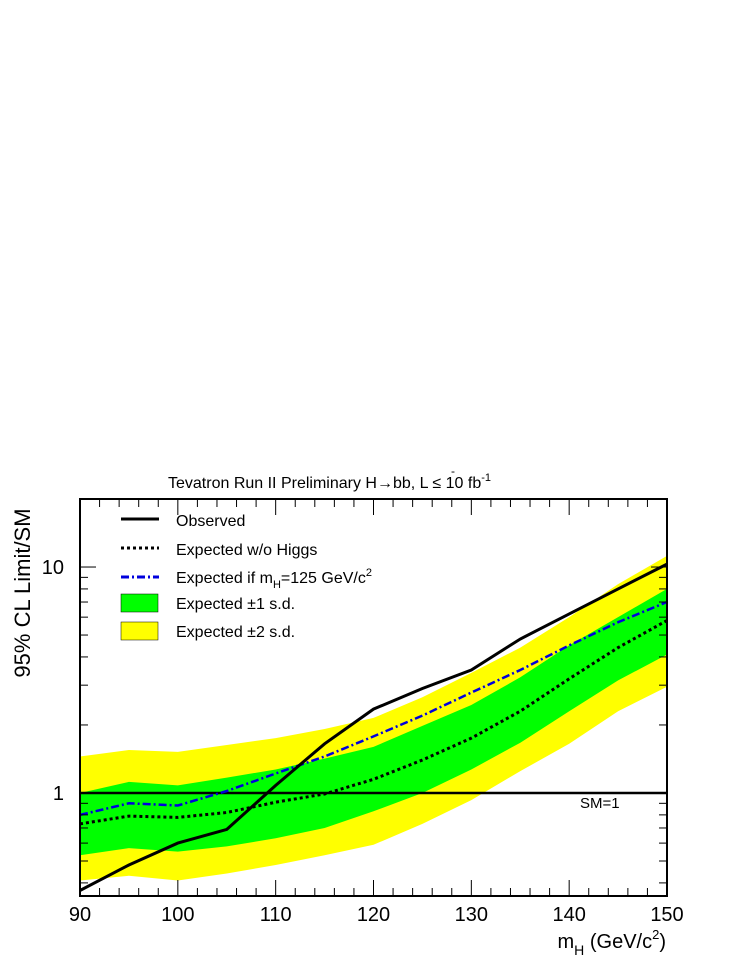 The width and height of the screenshot is (747, 967). I want to click on x-tick-label: 130, so click(471, 915).